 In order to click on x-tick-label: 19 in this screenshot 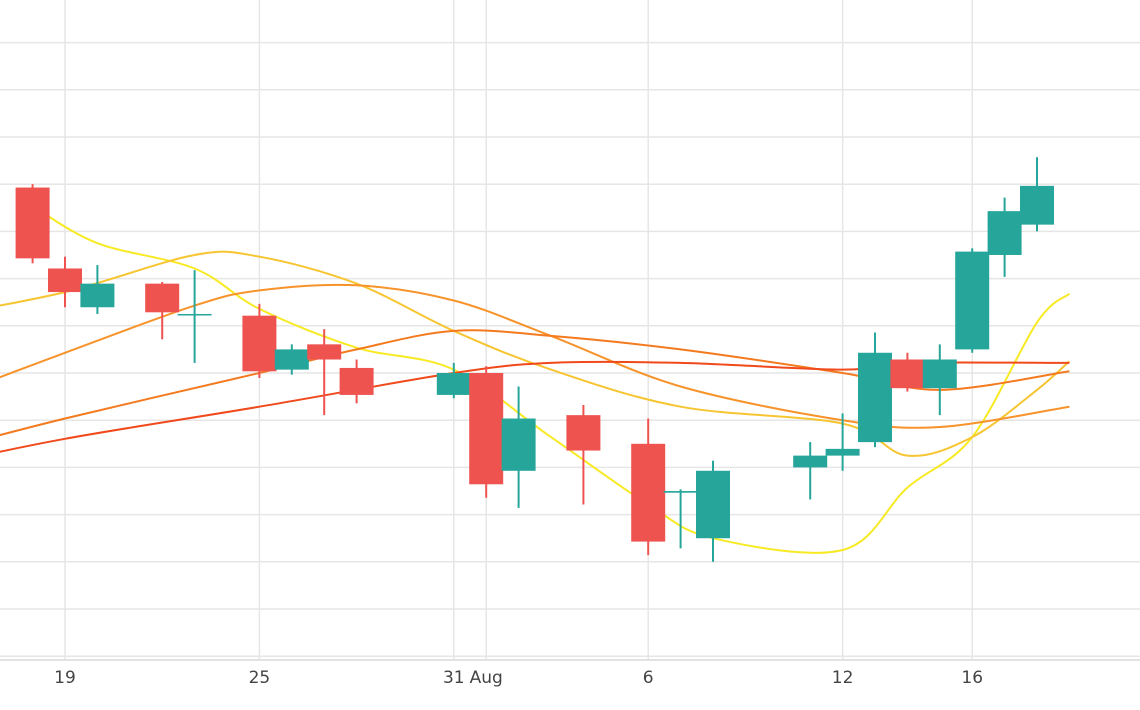, I will do `click(65, 678)`.